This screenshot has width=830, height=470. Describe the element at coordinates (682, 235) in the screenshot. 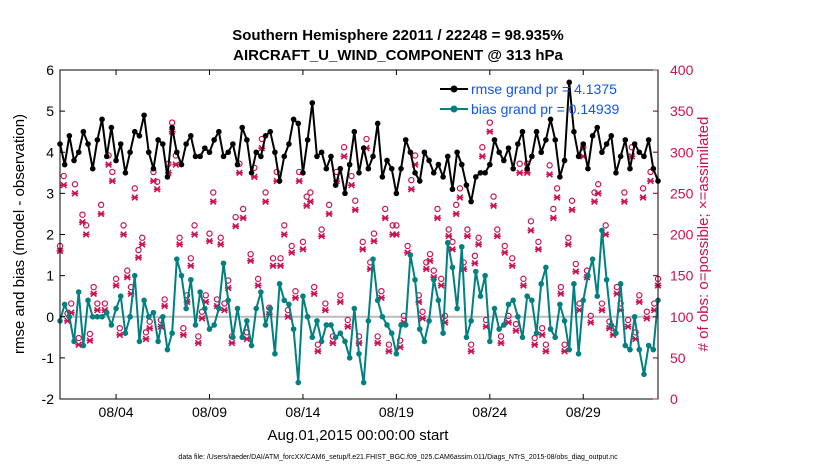

I see `y-right-tick-label: 200` at that location.